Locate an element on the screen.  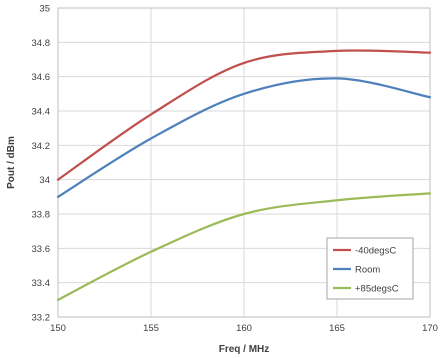
legend-label: -40degsC is located at coordinates (375, 251).